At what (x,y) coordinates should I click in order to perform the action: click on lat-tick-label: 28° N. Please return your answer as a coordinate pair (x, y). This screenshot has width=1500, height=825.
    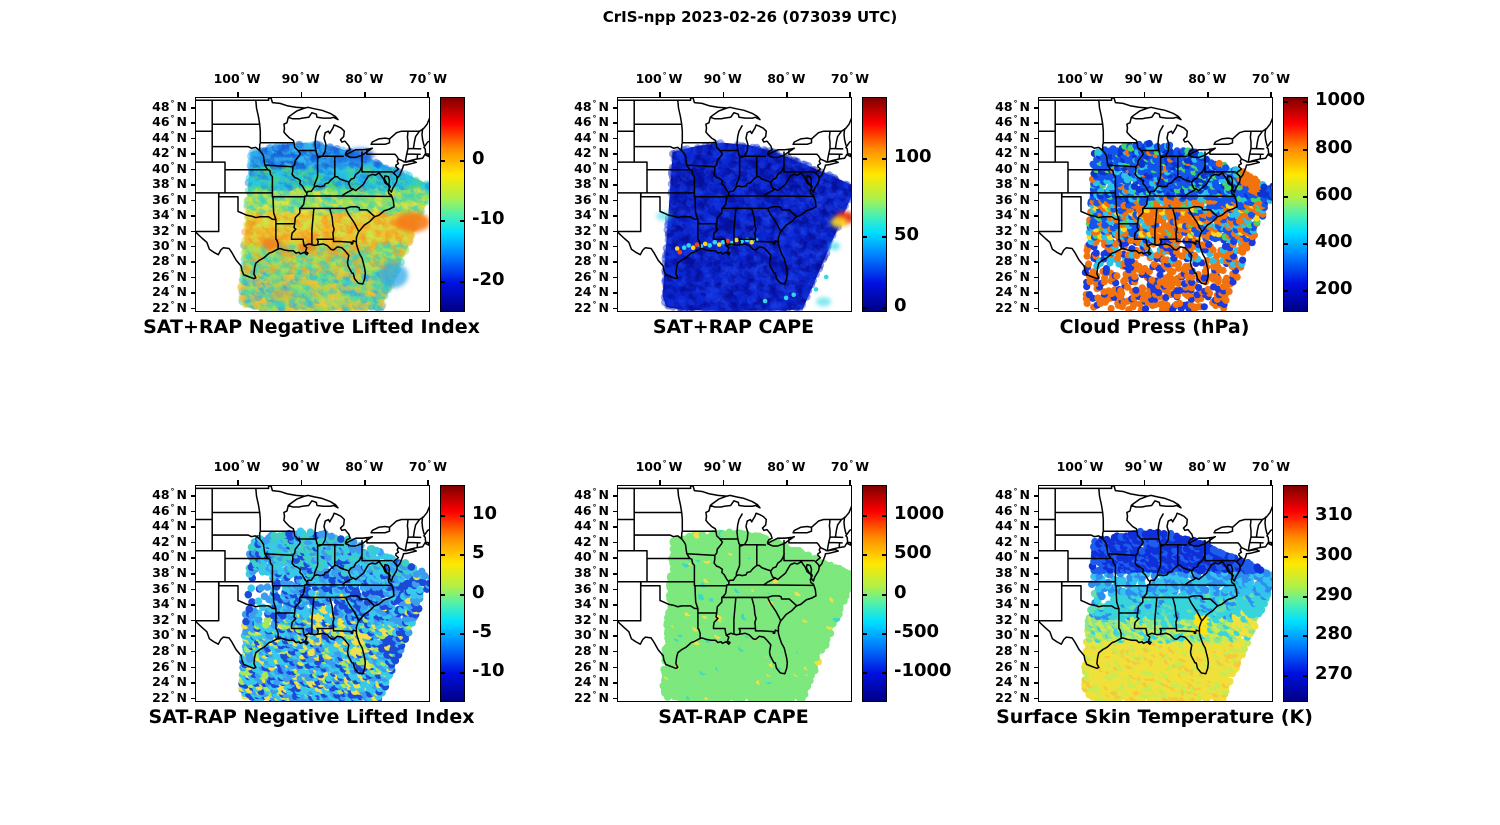
    Looking at the image, I should click on (591, 650).